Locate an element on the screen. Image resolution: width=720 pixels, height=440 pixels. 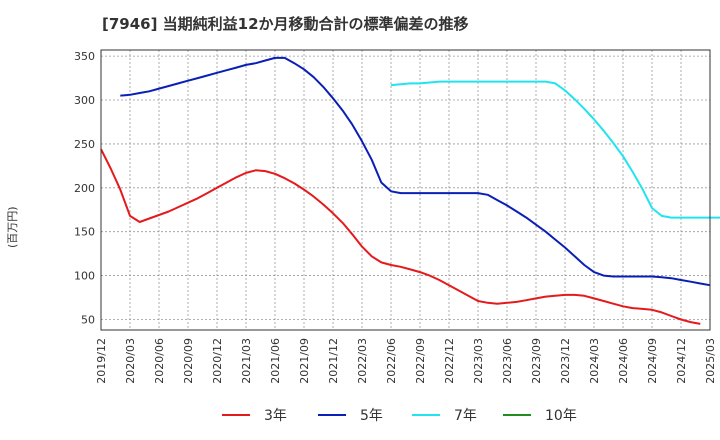
x-tick-label: 2021/06 is located at coordinates (275, 361).